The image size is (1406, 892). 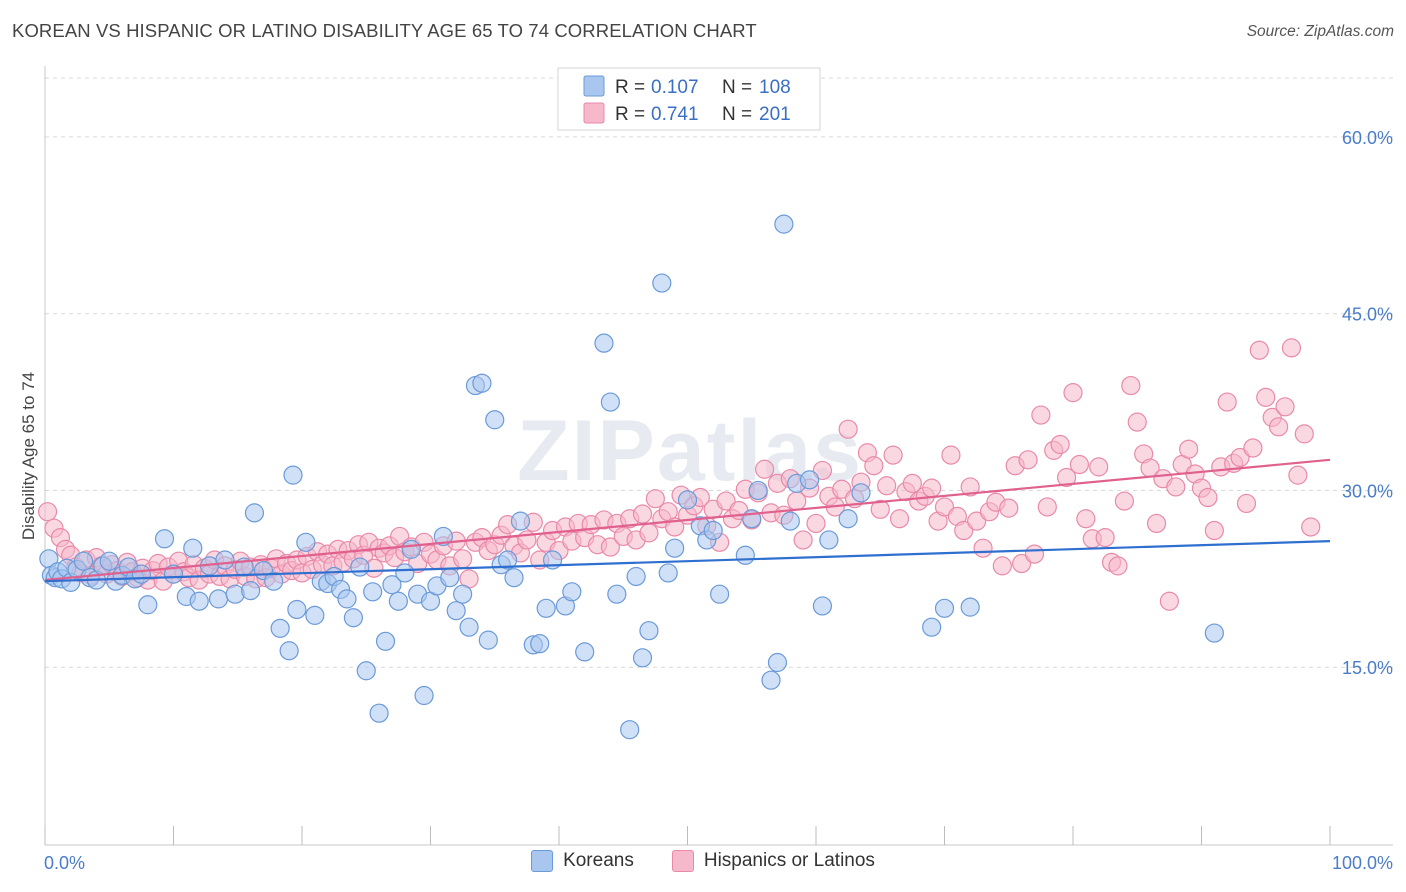 What do you see at coordinates (1367, 403) in the screenshot?
I see `y-tick-labels: 15.0% 30.0% 45.0% 60.0%` at bounding box center [1367, 403].